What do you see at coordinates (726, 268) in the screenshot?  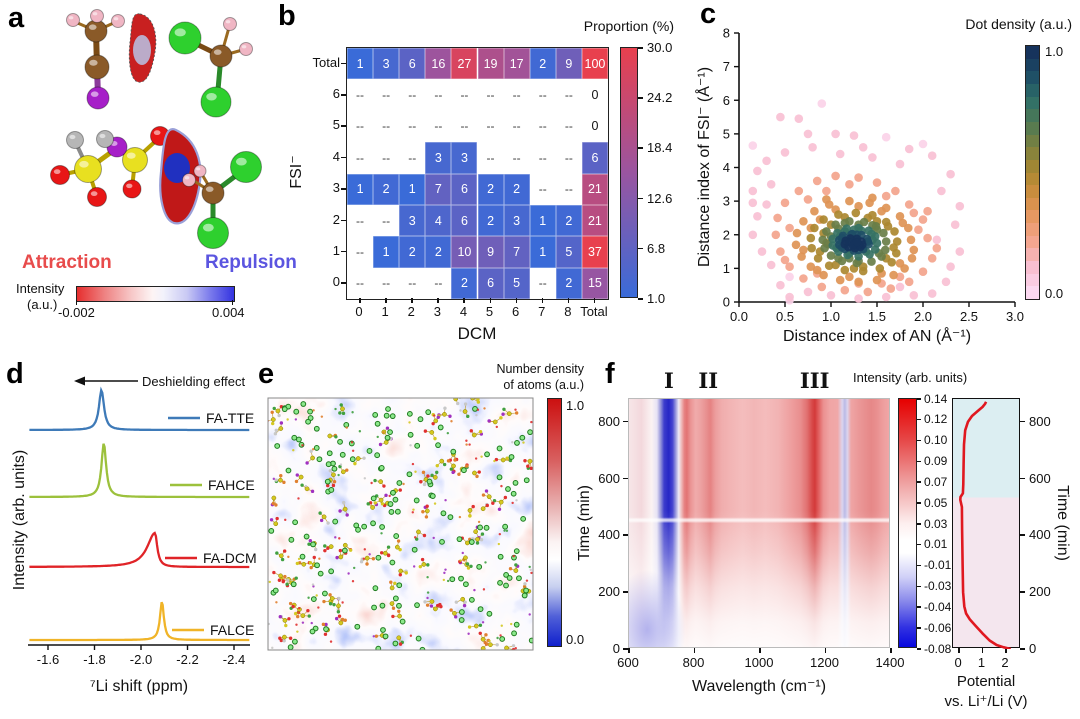 I see `c-y-tick-label: 1` at bounding box center [726, 268].